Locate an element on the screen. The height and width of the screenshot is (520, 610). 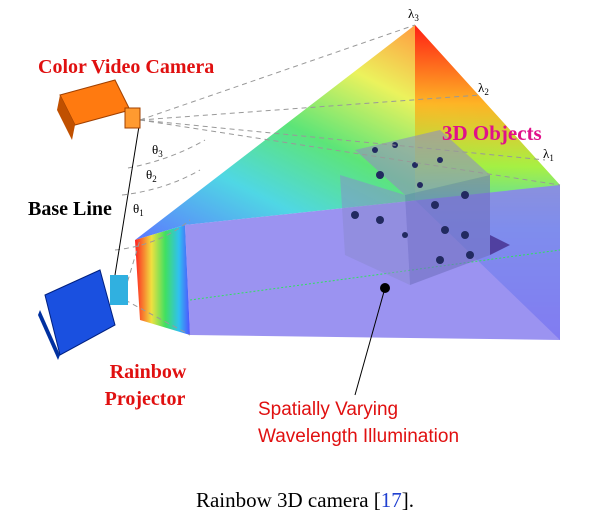
angle-label: θ1 is located at coordinates (138, 209).